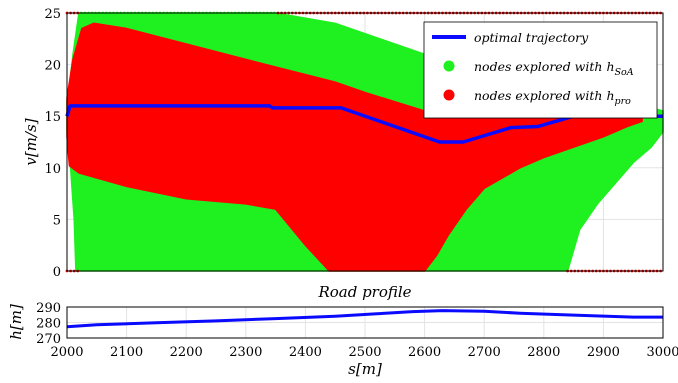  Describe the element at coordinates (57, 272) in the screenshot. I see `y-tick-label: 0` at that location.